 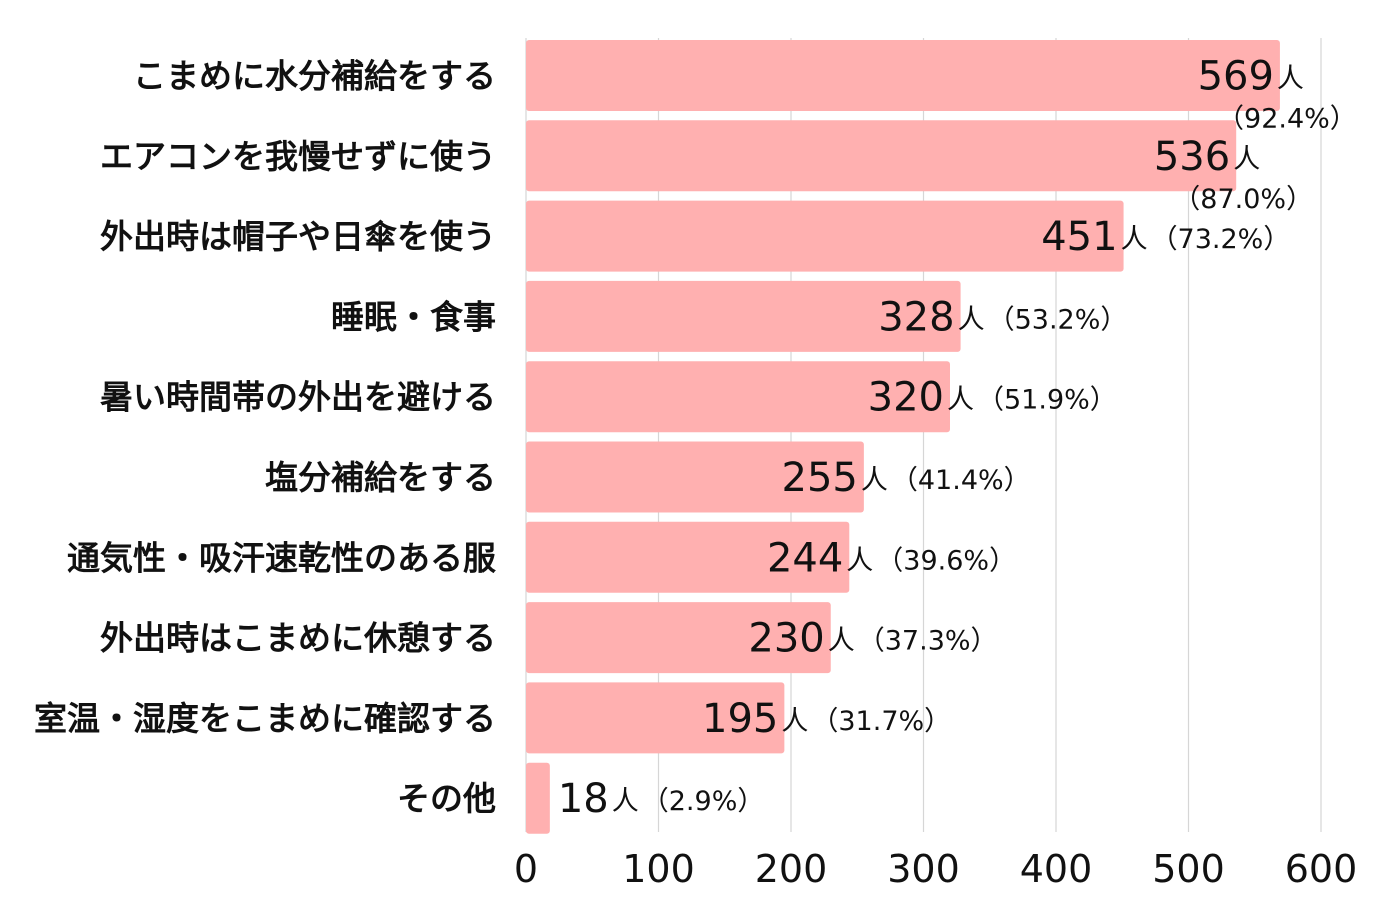 I want to click on value-label: 569, so click(x=1236, y=77).